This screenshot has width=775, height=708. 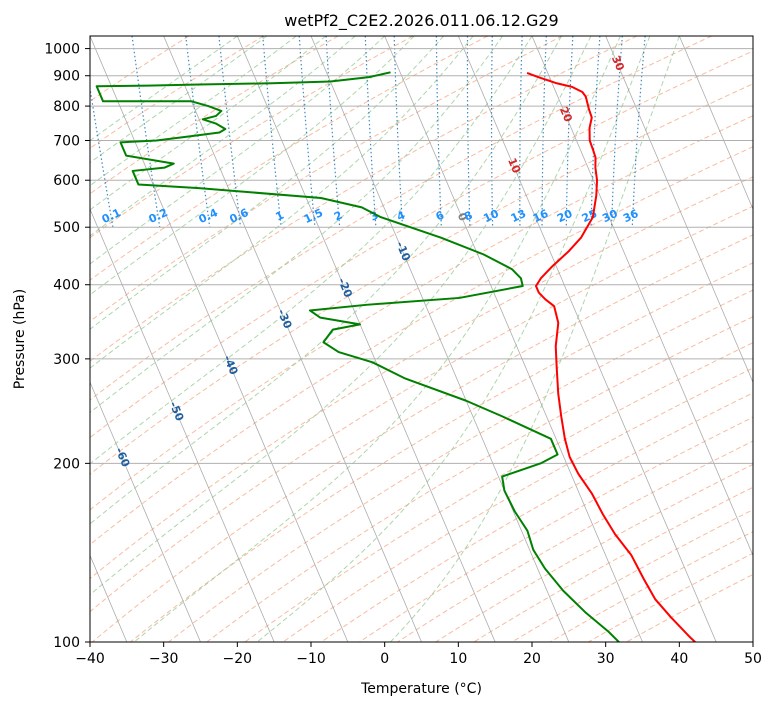 I want to click on y-tick-label: 300, so click(x=66, y=360).